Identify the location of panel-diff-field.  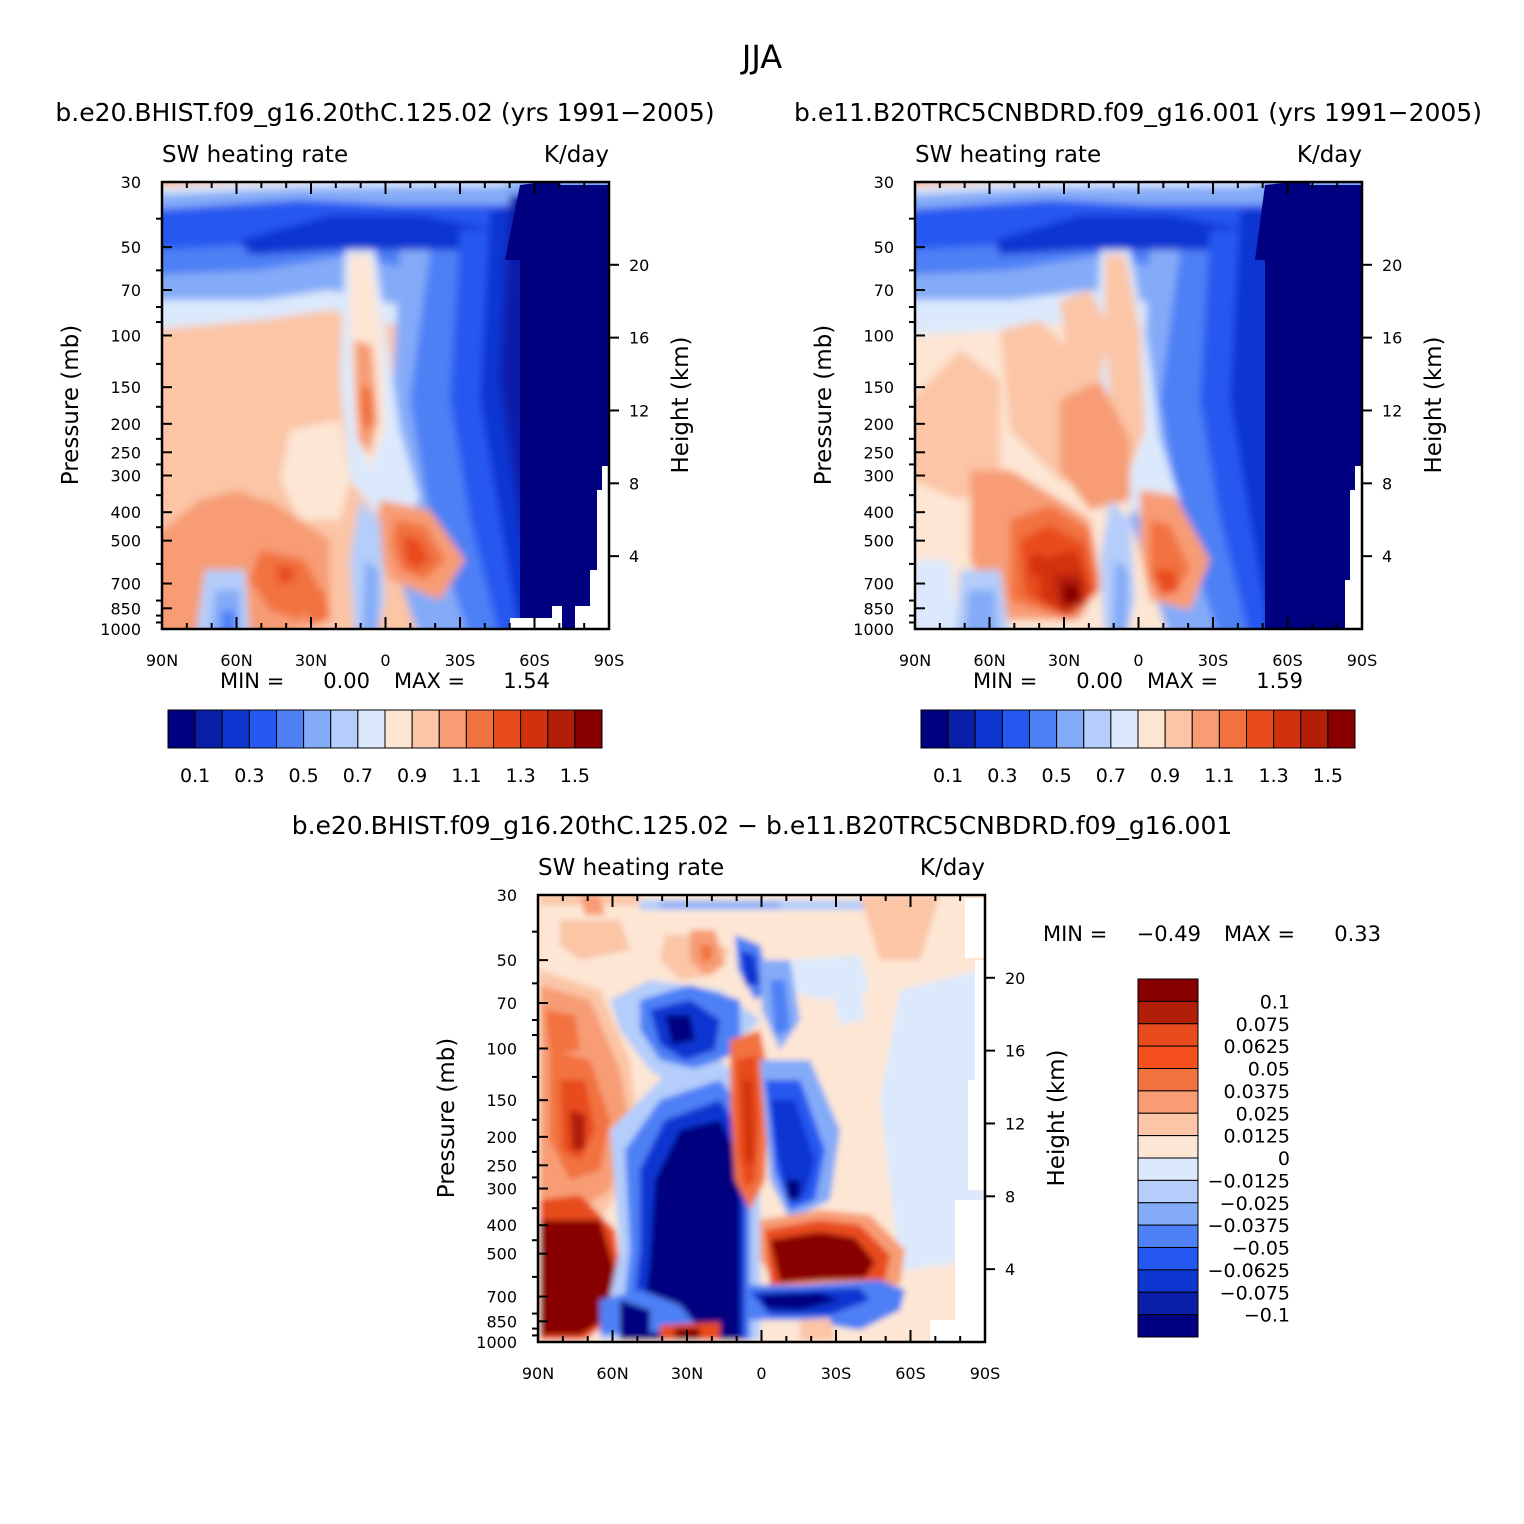
(761, 1118).